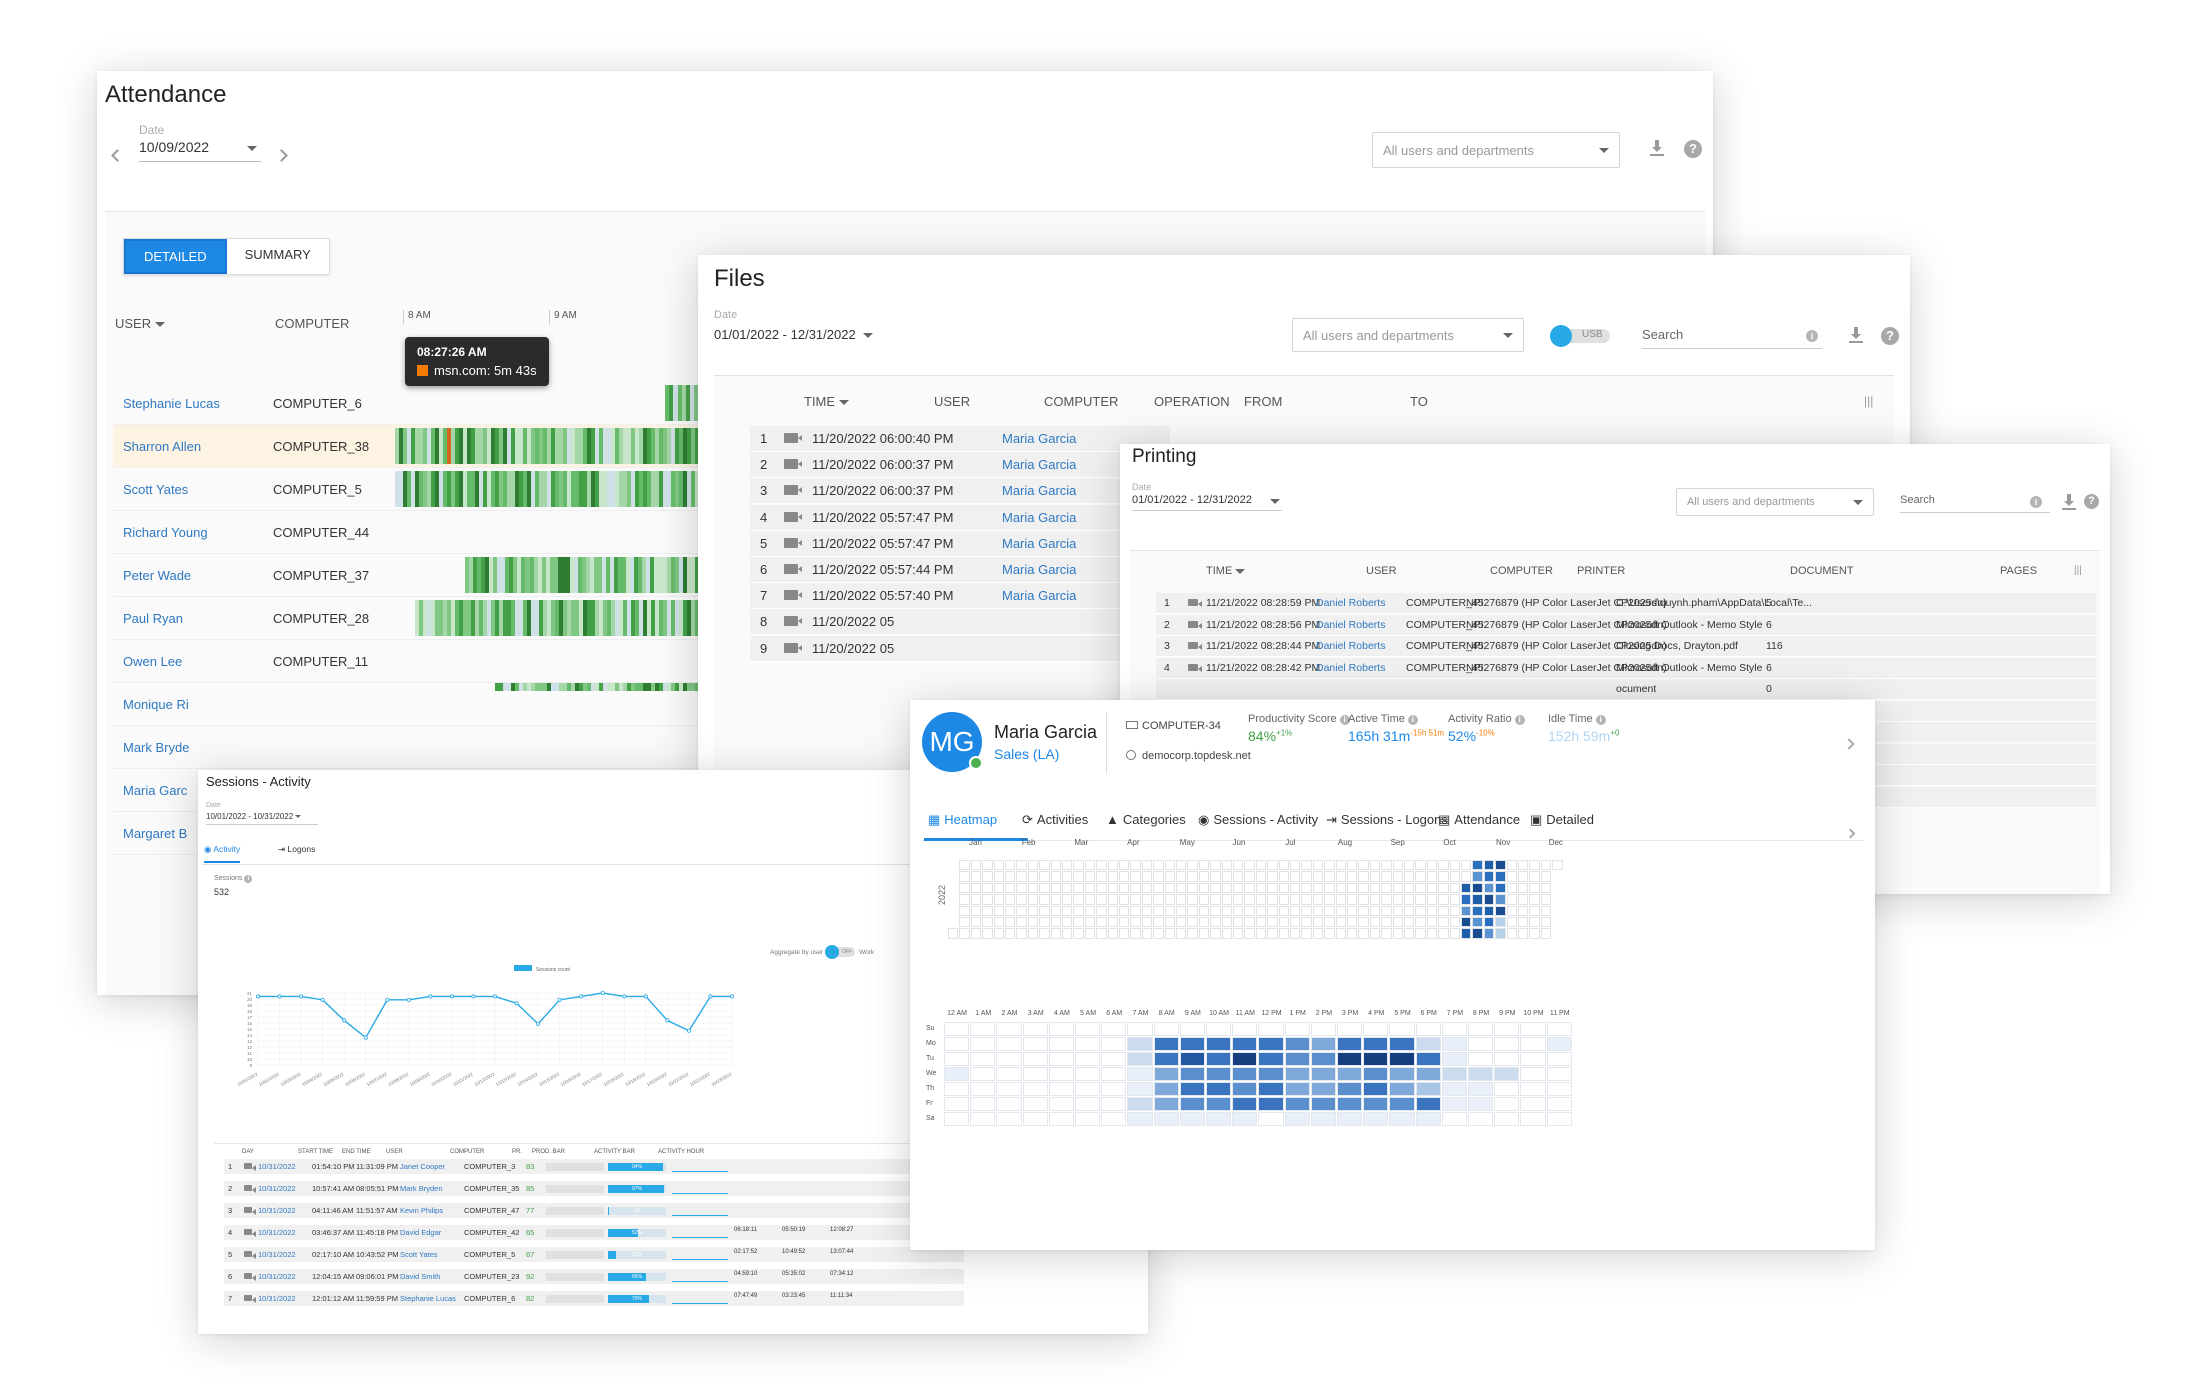 The image size is (2200, 1400). Describe the element at coordinates (162, 446) in the screenshot. I see `user-link: Sharron Allen` at that location.